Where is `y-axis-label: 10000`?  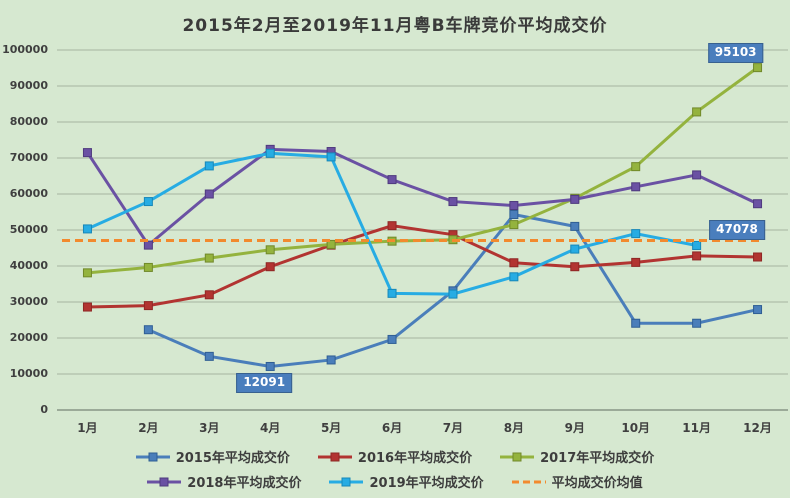 y-axis-label: 10000 is located at coordinates (28, 373).